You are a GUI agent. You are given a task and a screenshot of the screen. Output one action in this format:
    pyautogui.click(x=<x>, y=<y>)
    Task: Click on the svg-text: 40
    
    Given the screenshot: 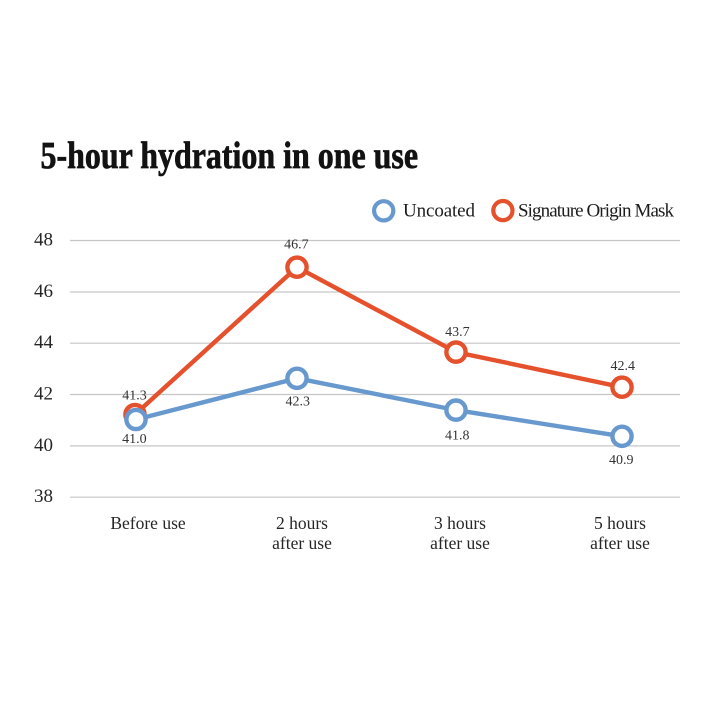 What is the action you would take?
    pyautogui.click(x=43, y=445)
    